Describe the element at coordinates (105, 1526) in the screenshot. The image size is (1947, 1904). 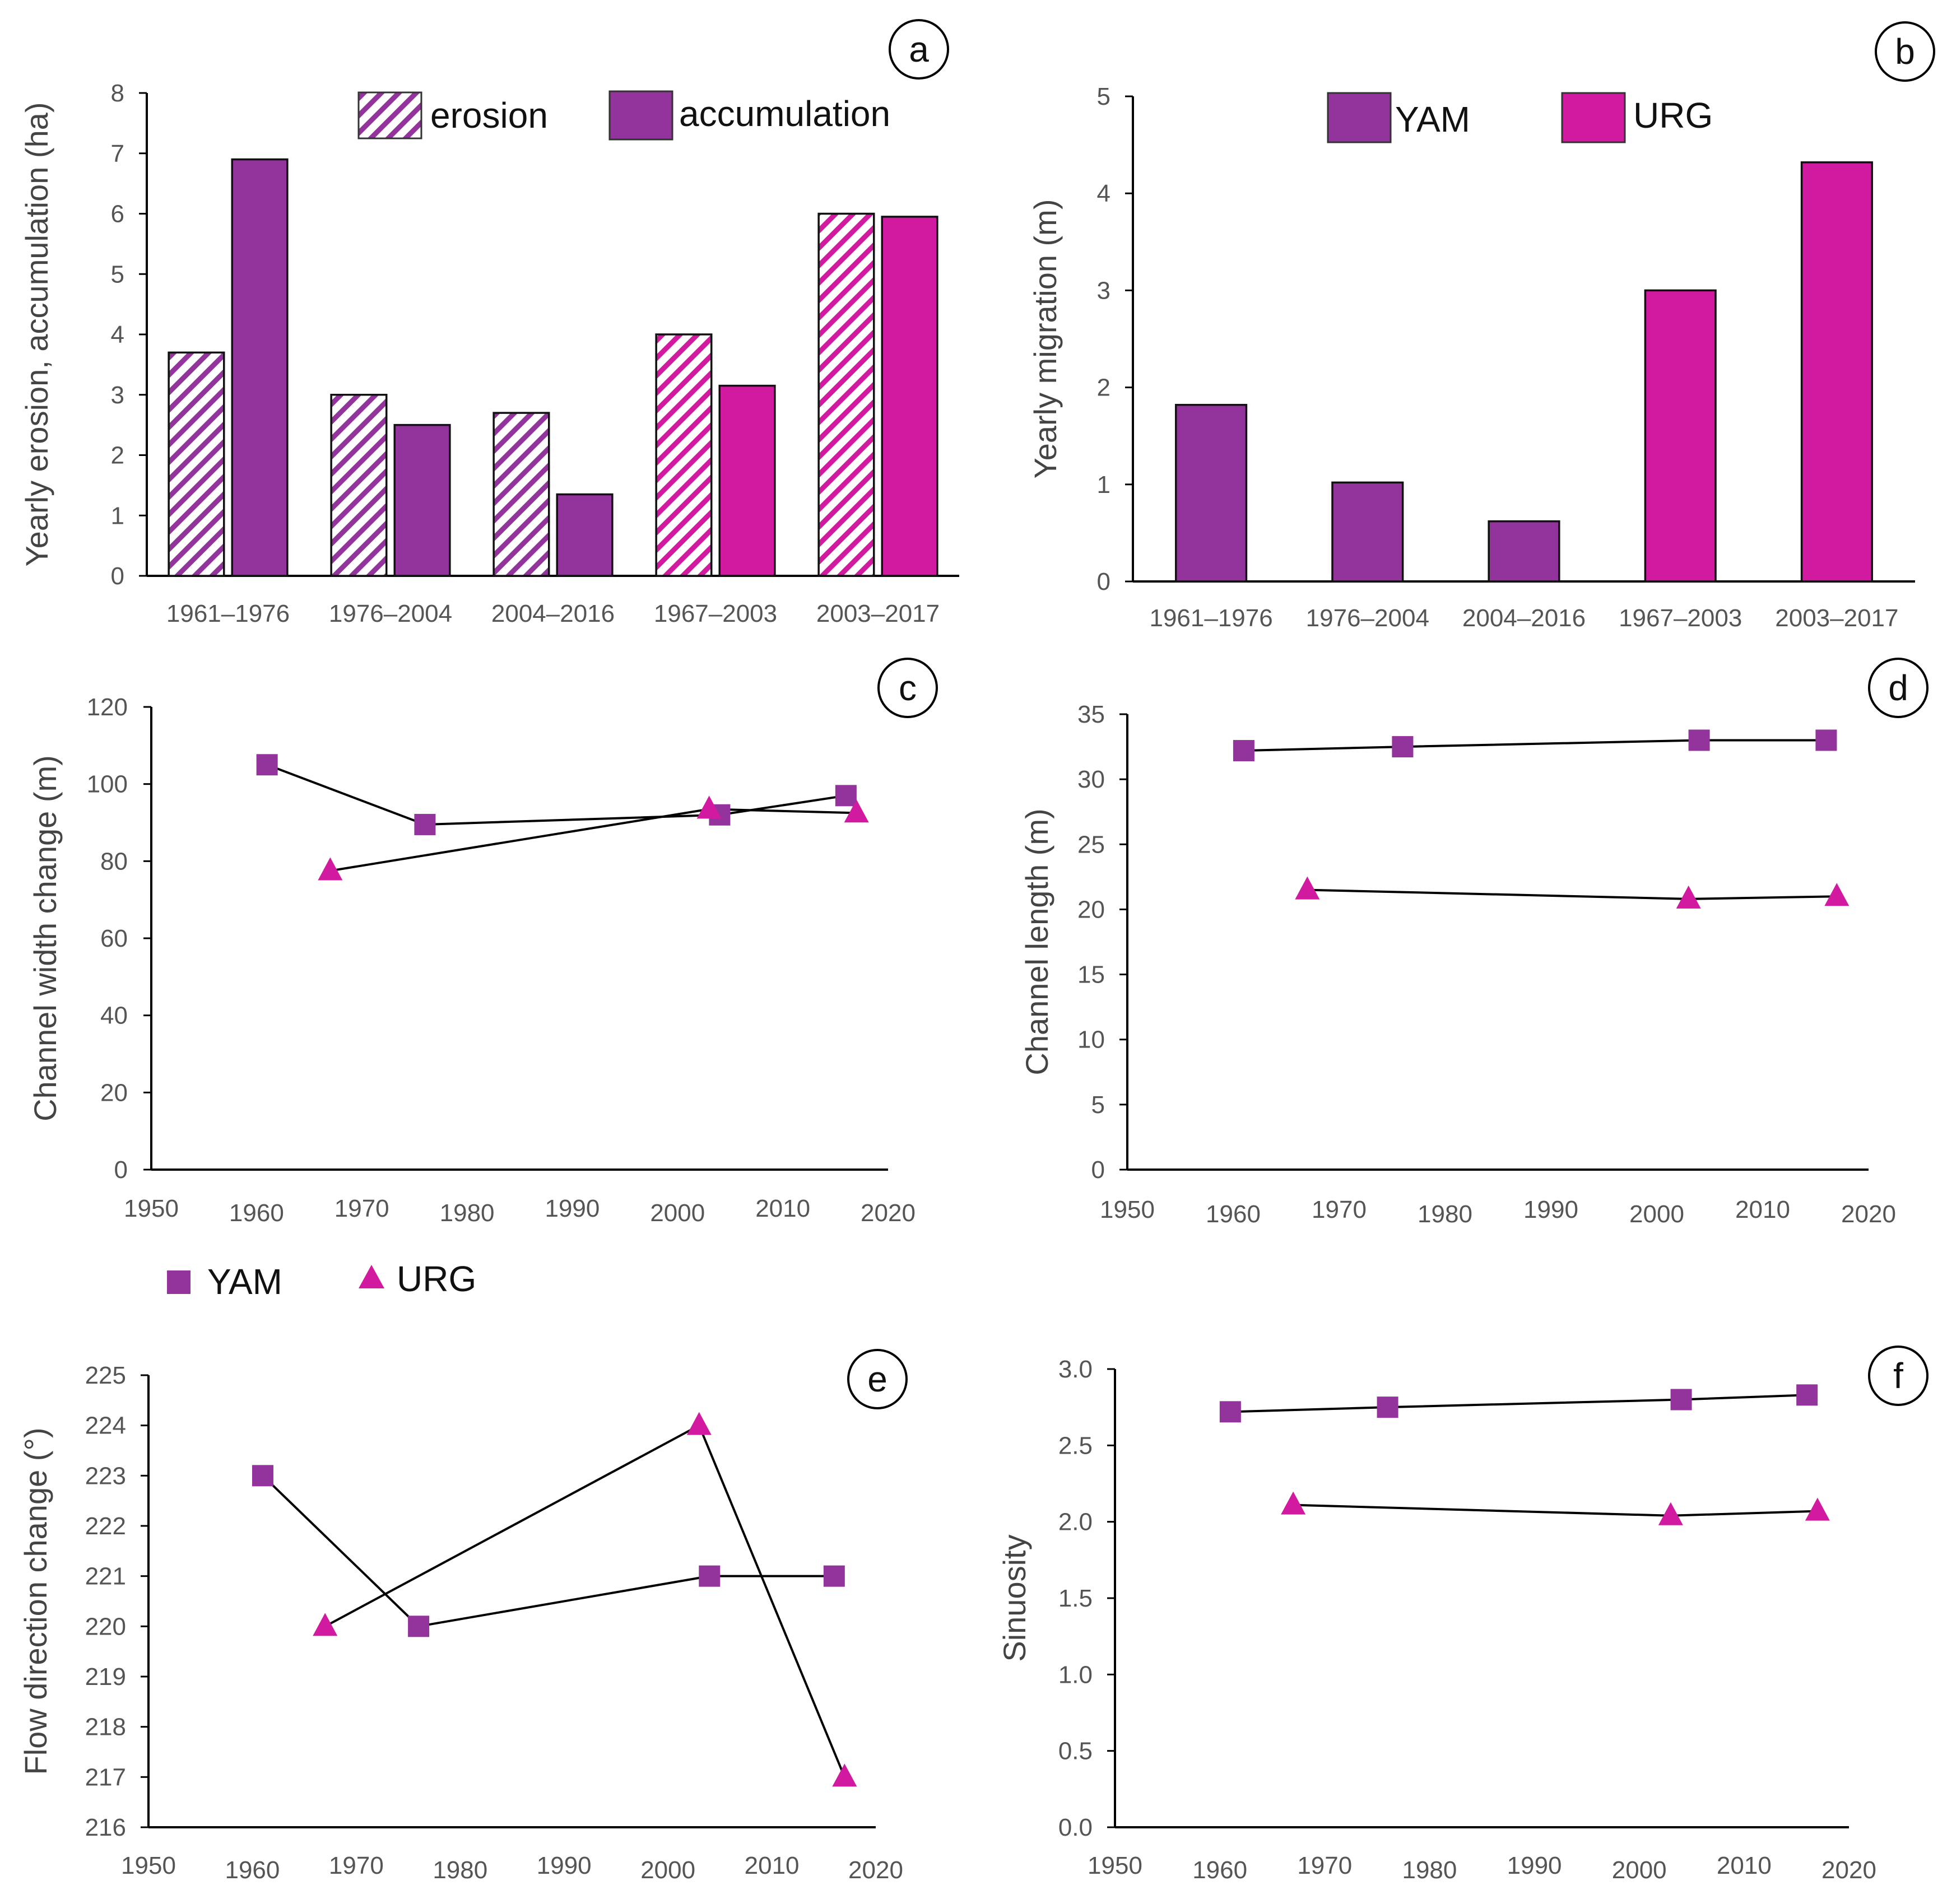
I see `y-tick-label: 222` at that location.